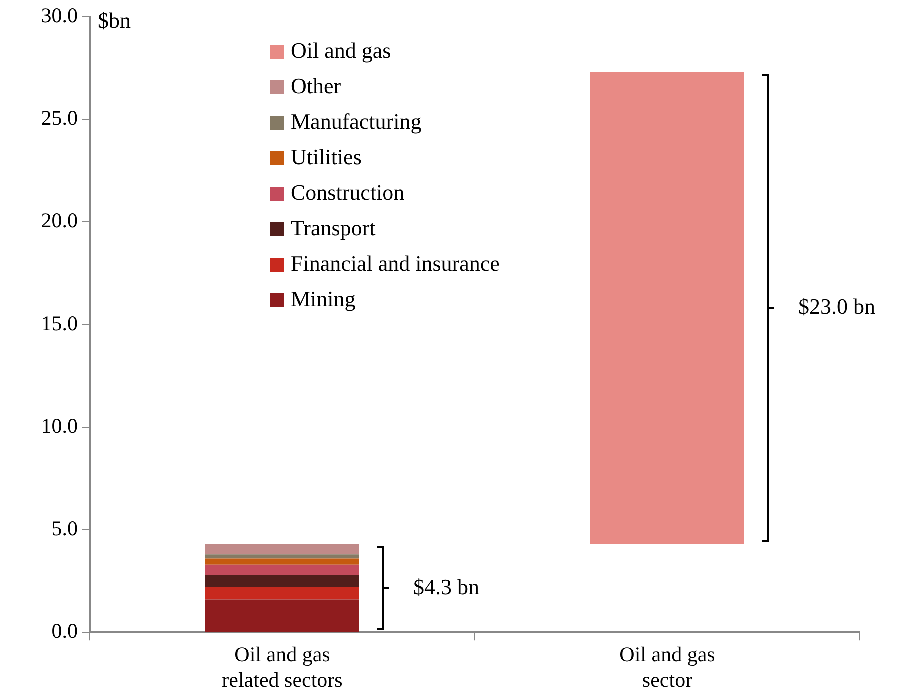  Describe the element at coordinates (316, 85) in the screenshot. I see `legend-label: Other` at that location.